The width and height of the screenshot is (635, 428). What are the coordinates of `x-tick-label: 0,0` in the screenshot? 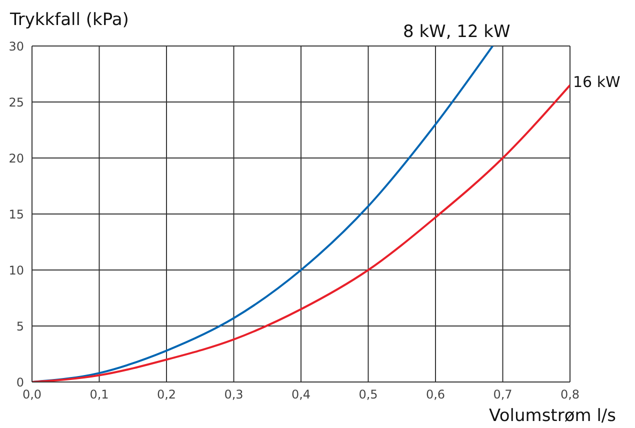 It's located at (32, 395).